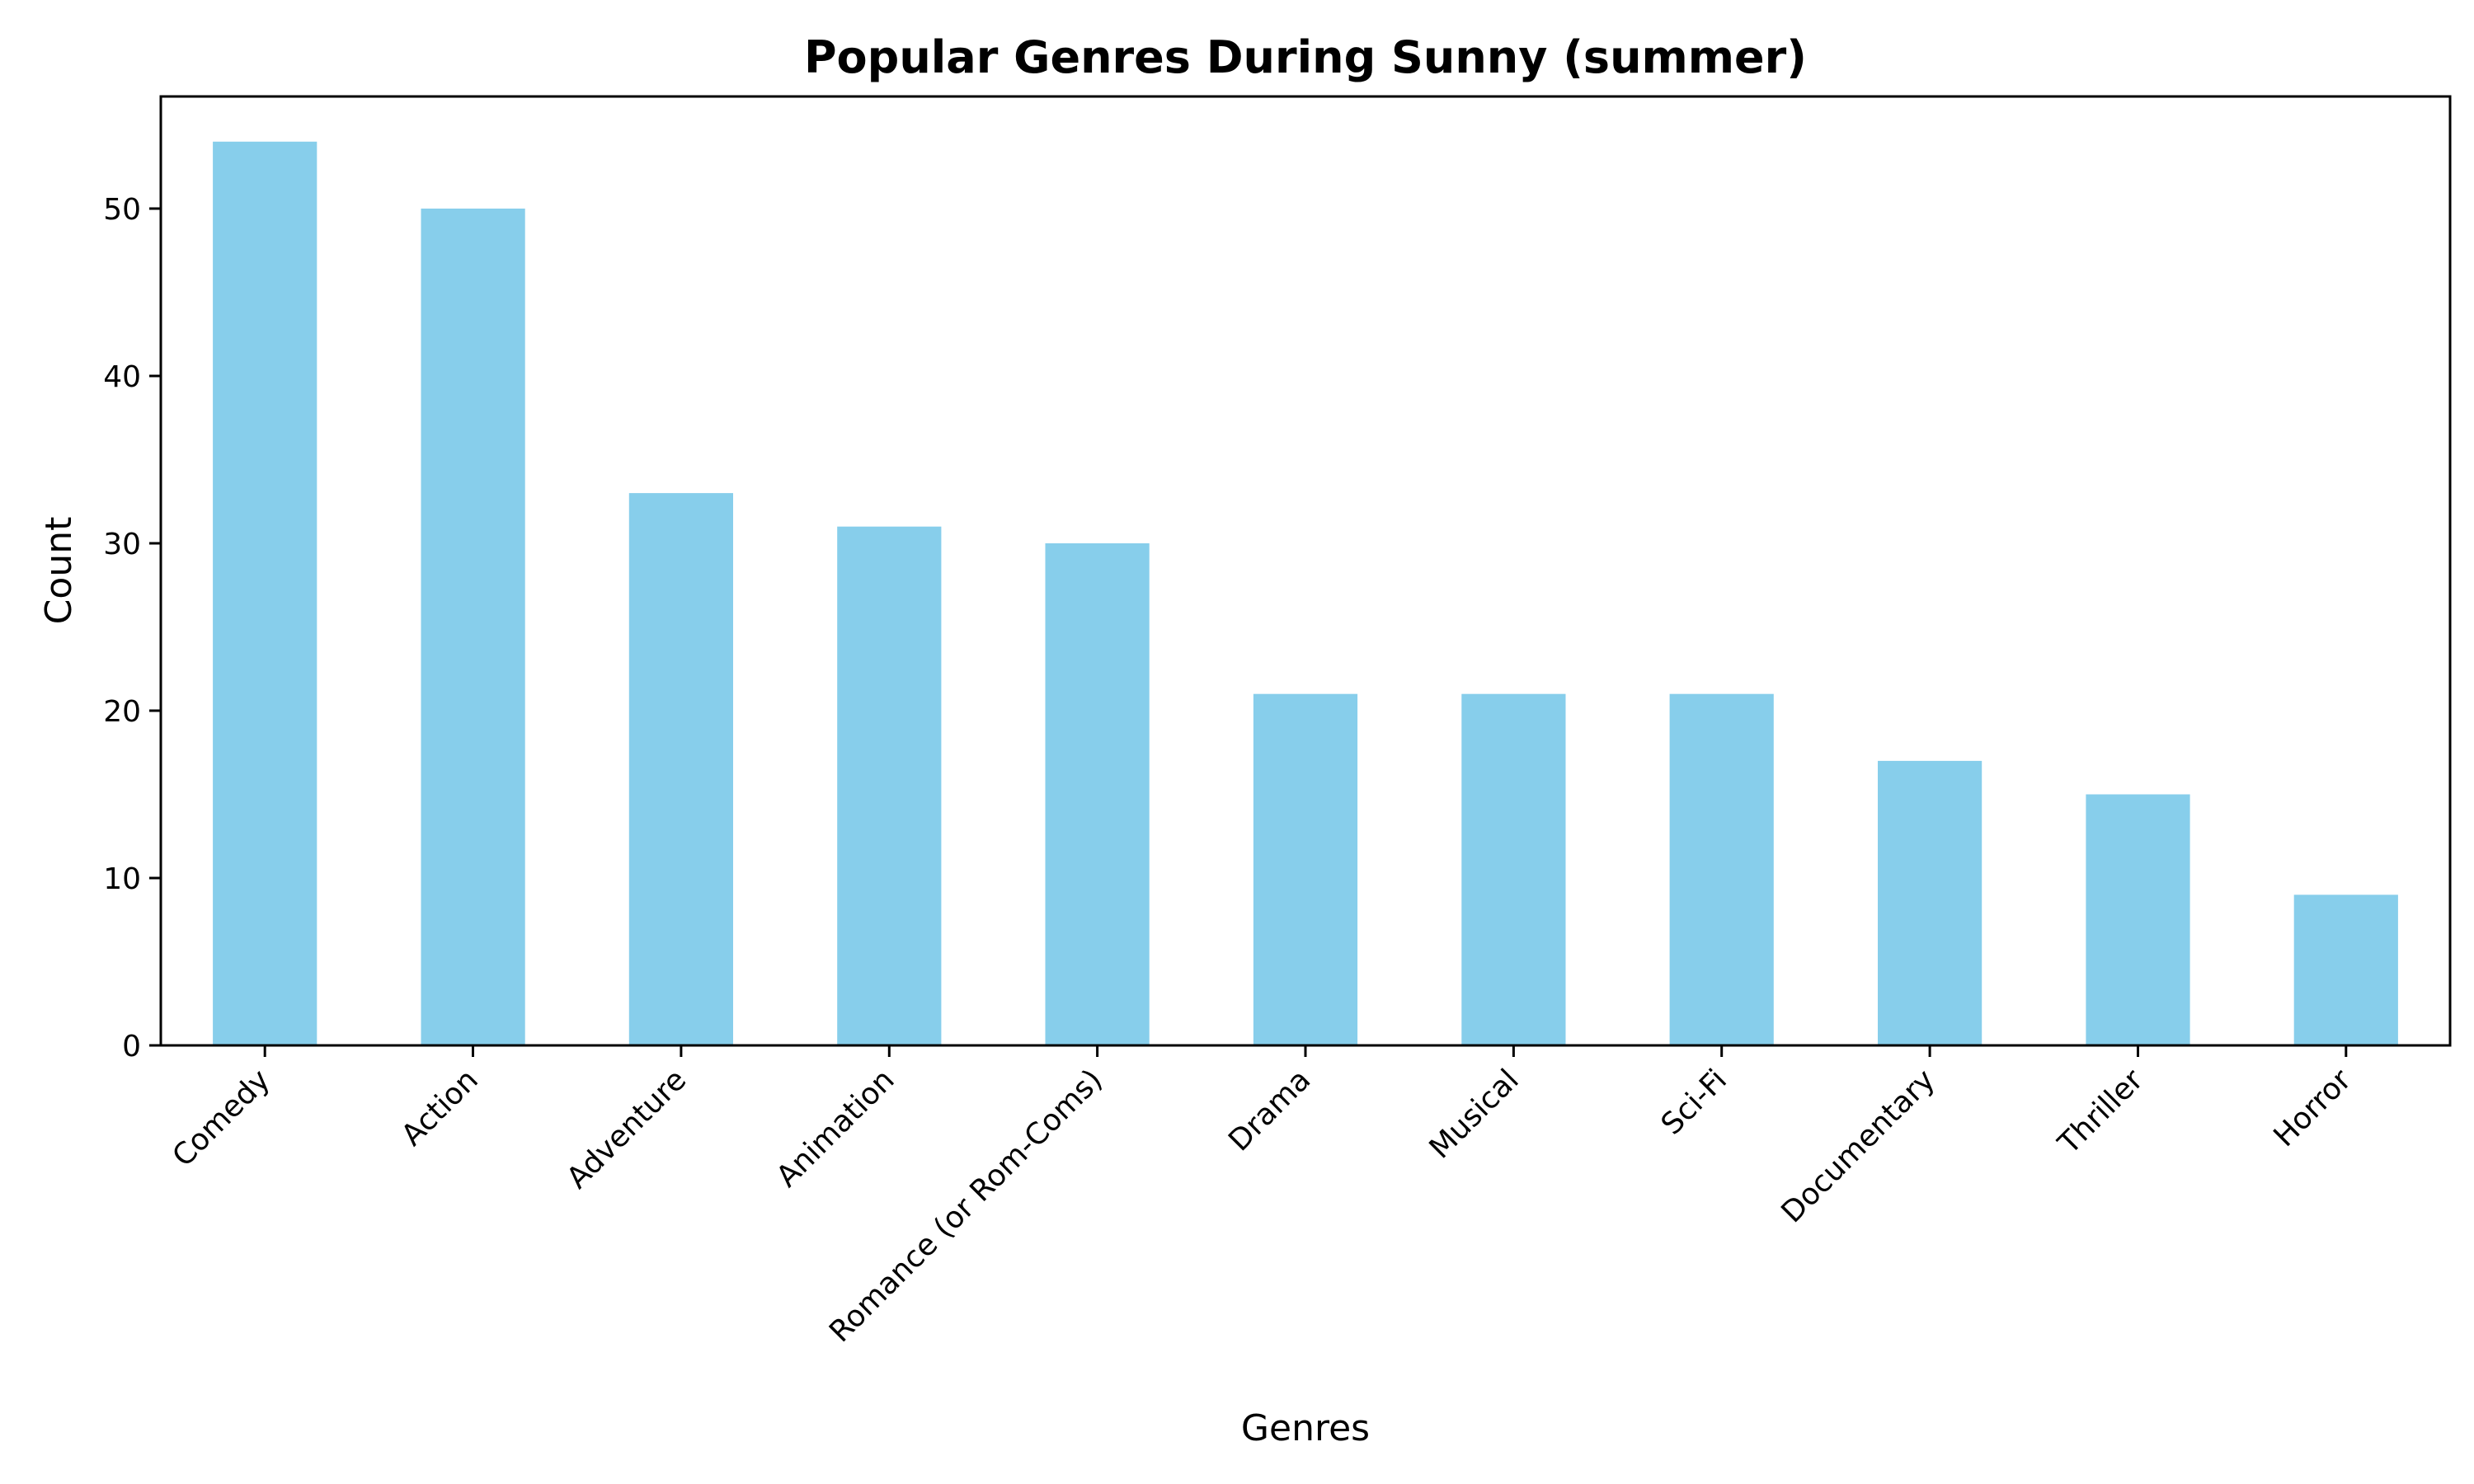 The height and width of the screenshot is (1484, 2474). I want to click on y-axis-label: Count, so click(59, 571).